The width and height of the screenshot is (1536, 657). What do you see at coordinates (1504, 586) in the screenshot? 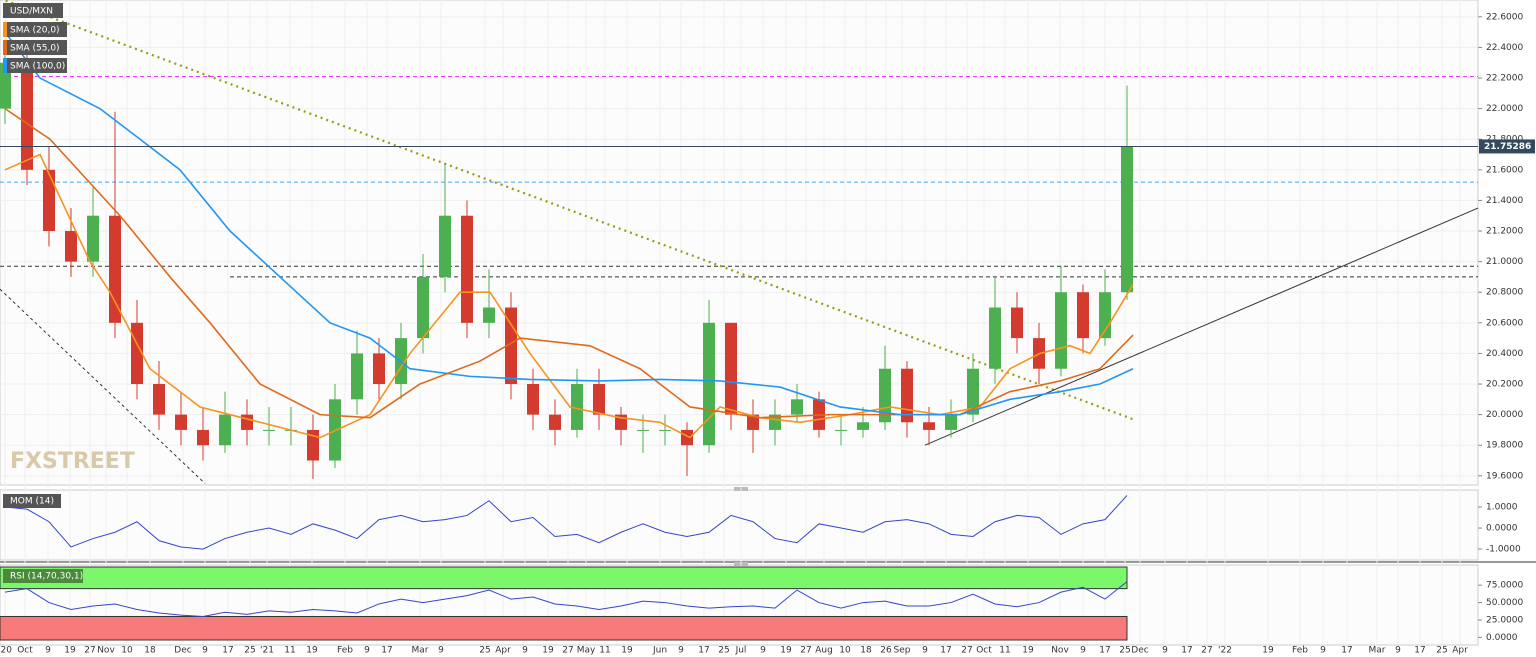
I see `y-tick-label: 75.0000` at bounding box center [1504, 586].